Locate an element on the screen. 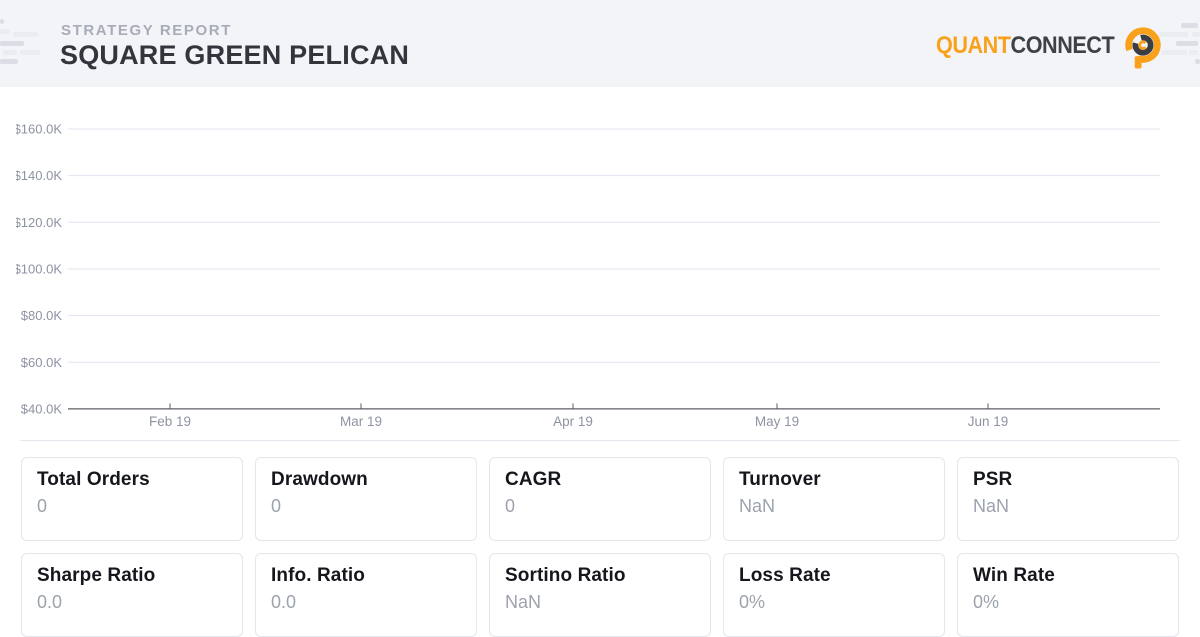 This screenshot has width=1200, height=637. stat-card-loss-rate: Loss Rate 0% is located at coordinates (834, 595).